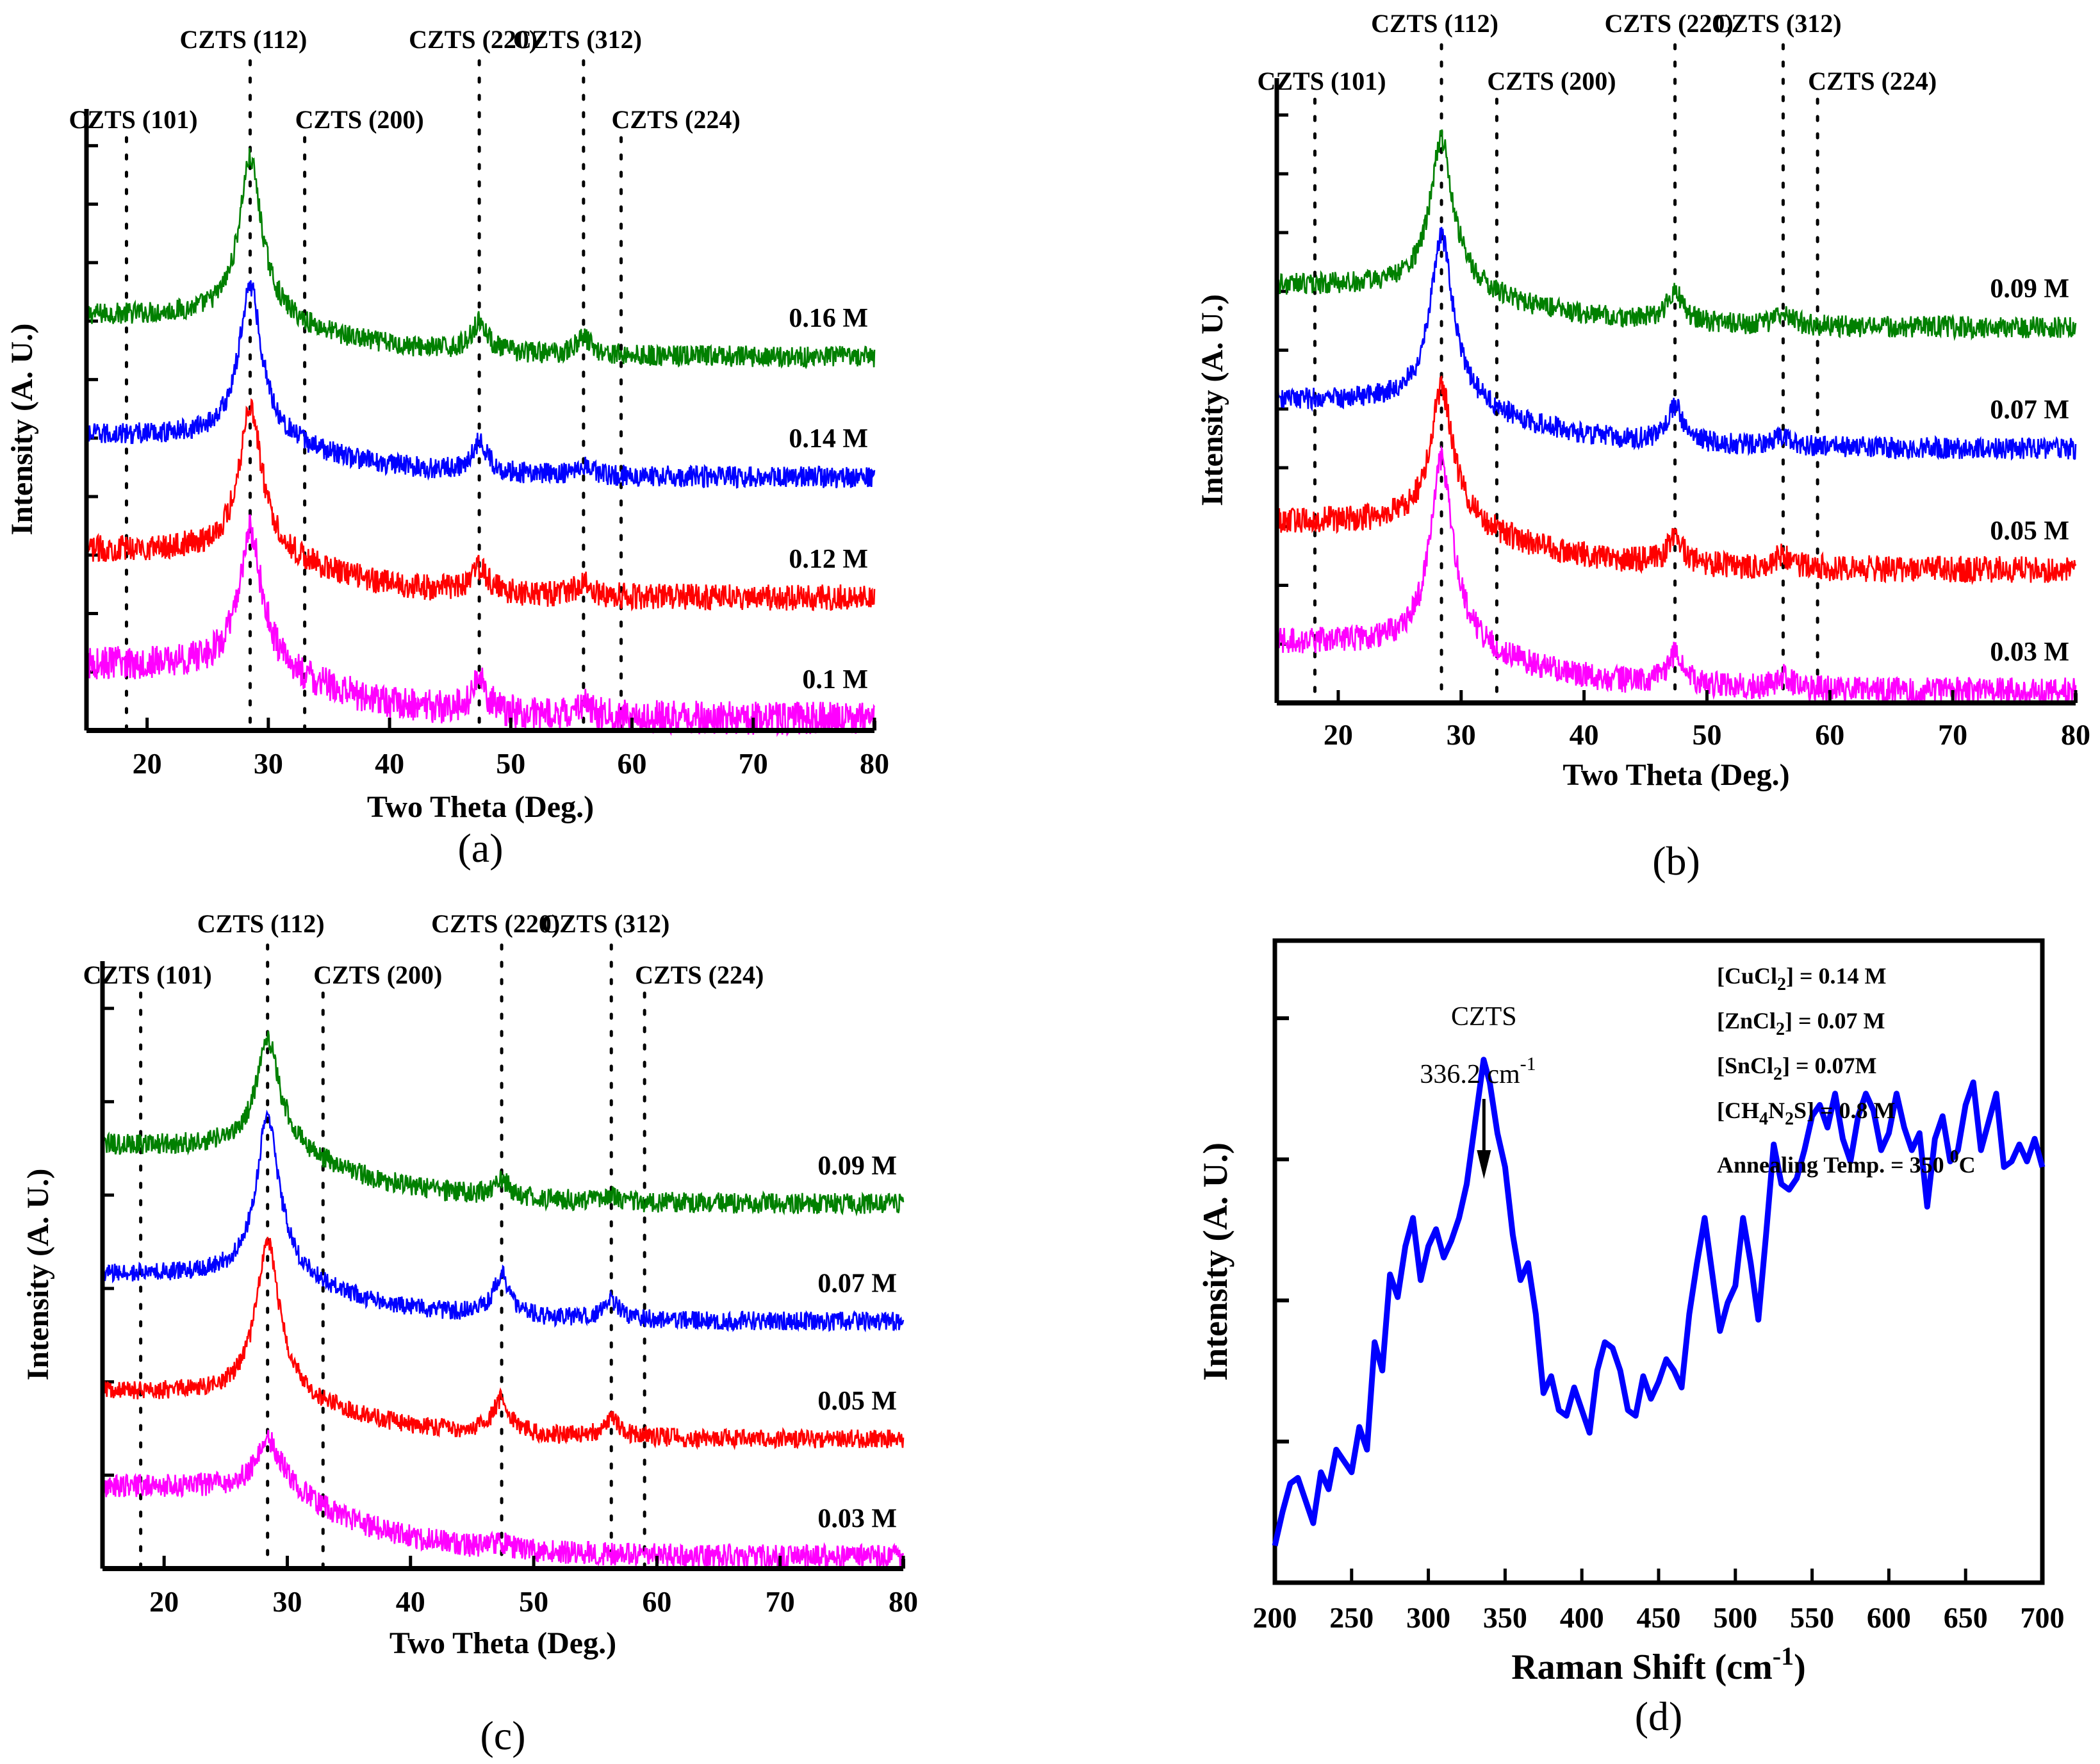 This screenshot has height=1764, width=2100. I want to click on condition-text: [CH4N2S] = 0.8 M, so click(1806, 1113).